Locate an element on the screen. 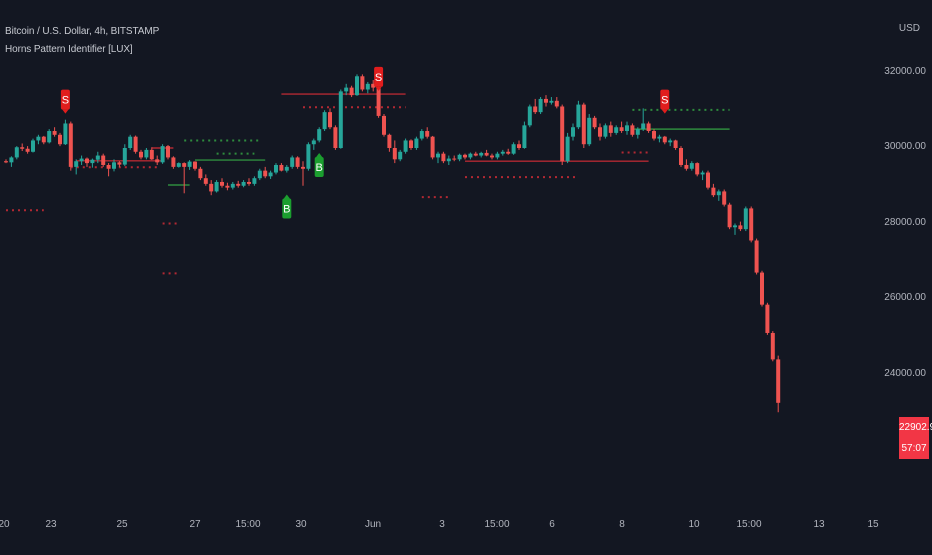  buy-signal-box is located at coordinates (287, 208).